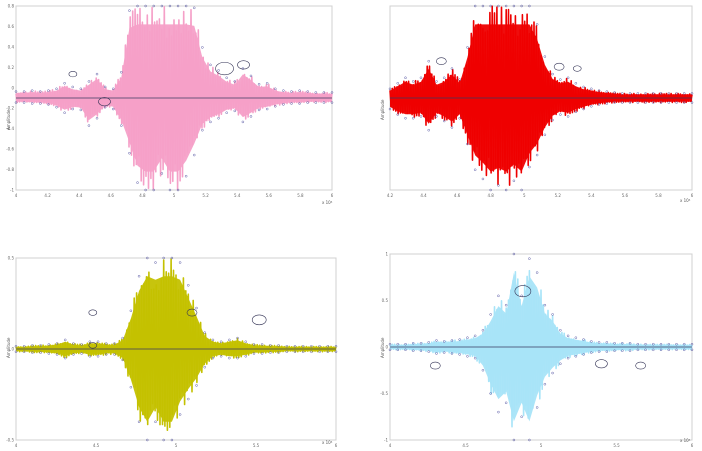  I want to click on x-tick-label: 4.2, so click(390, 195).